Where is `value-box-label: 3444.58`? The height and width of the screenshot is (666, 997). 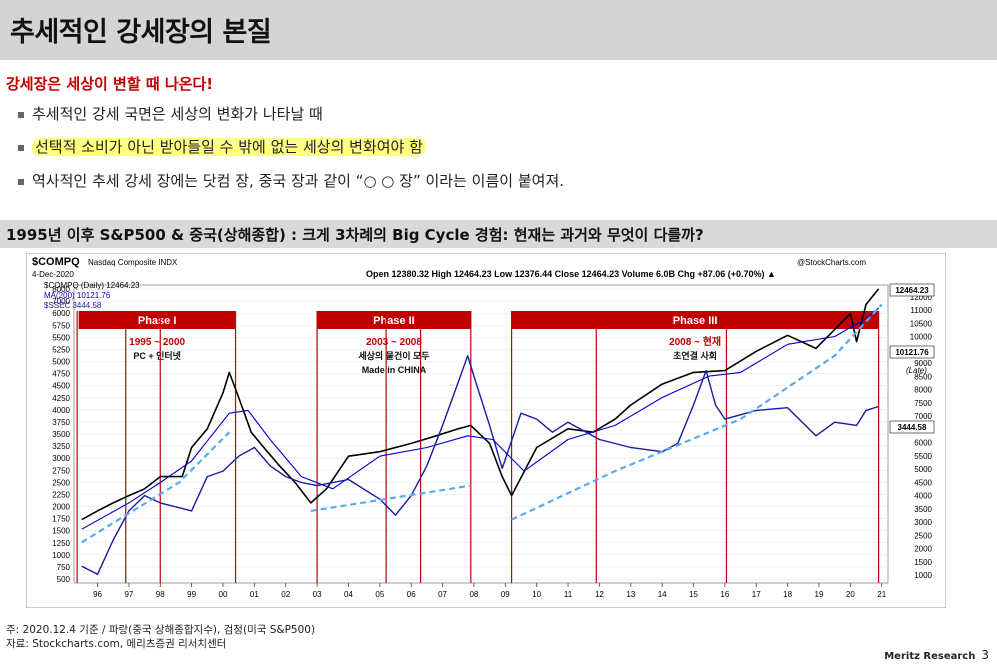 value-box-label: 3444.58 is located at coordinates (912, 427).